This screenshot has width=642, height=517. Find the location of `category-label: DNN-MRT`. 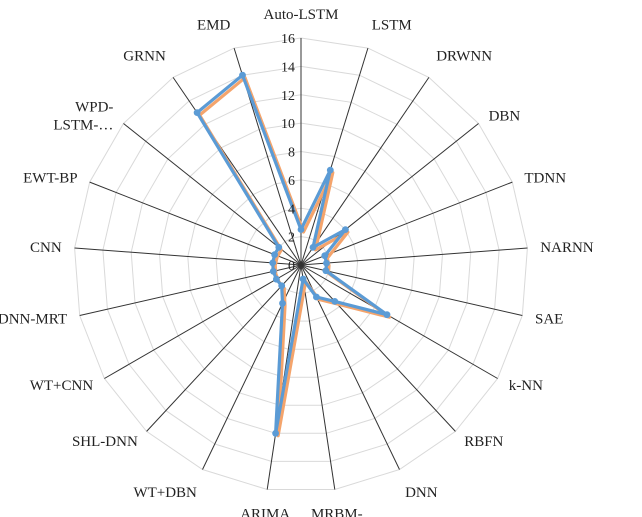

category-label: DNN-MRT is located at coordinates (33, 319).